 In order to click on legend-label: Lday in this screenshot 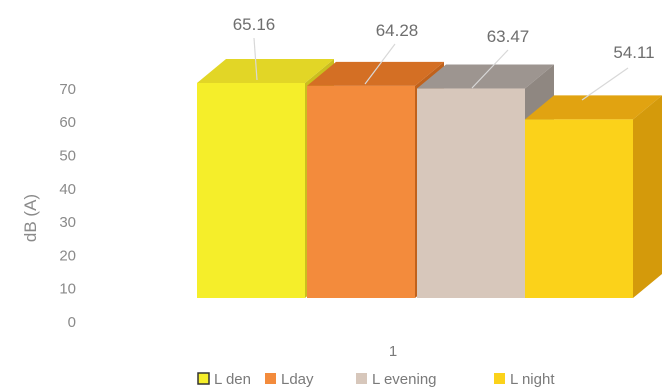, I will do `click(297, 379)`.